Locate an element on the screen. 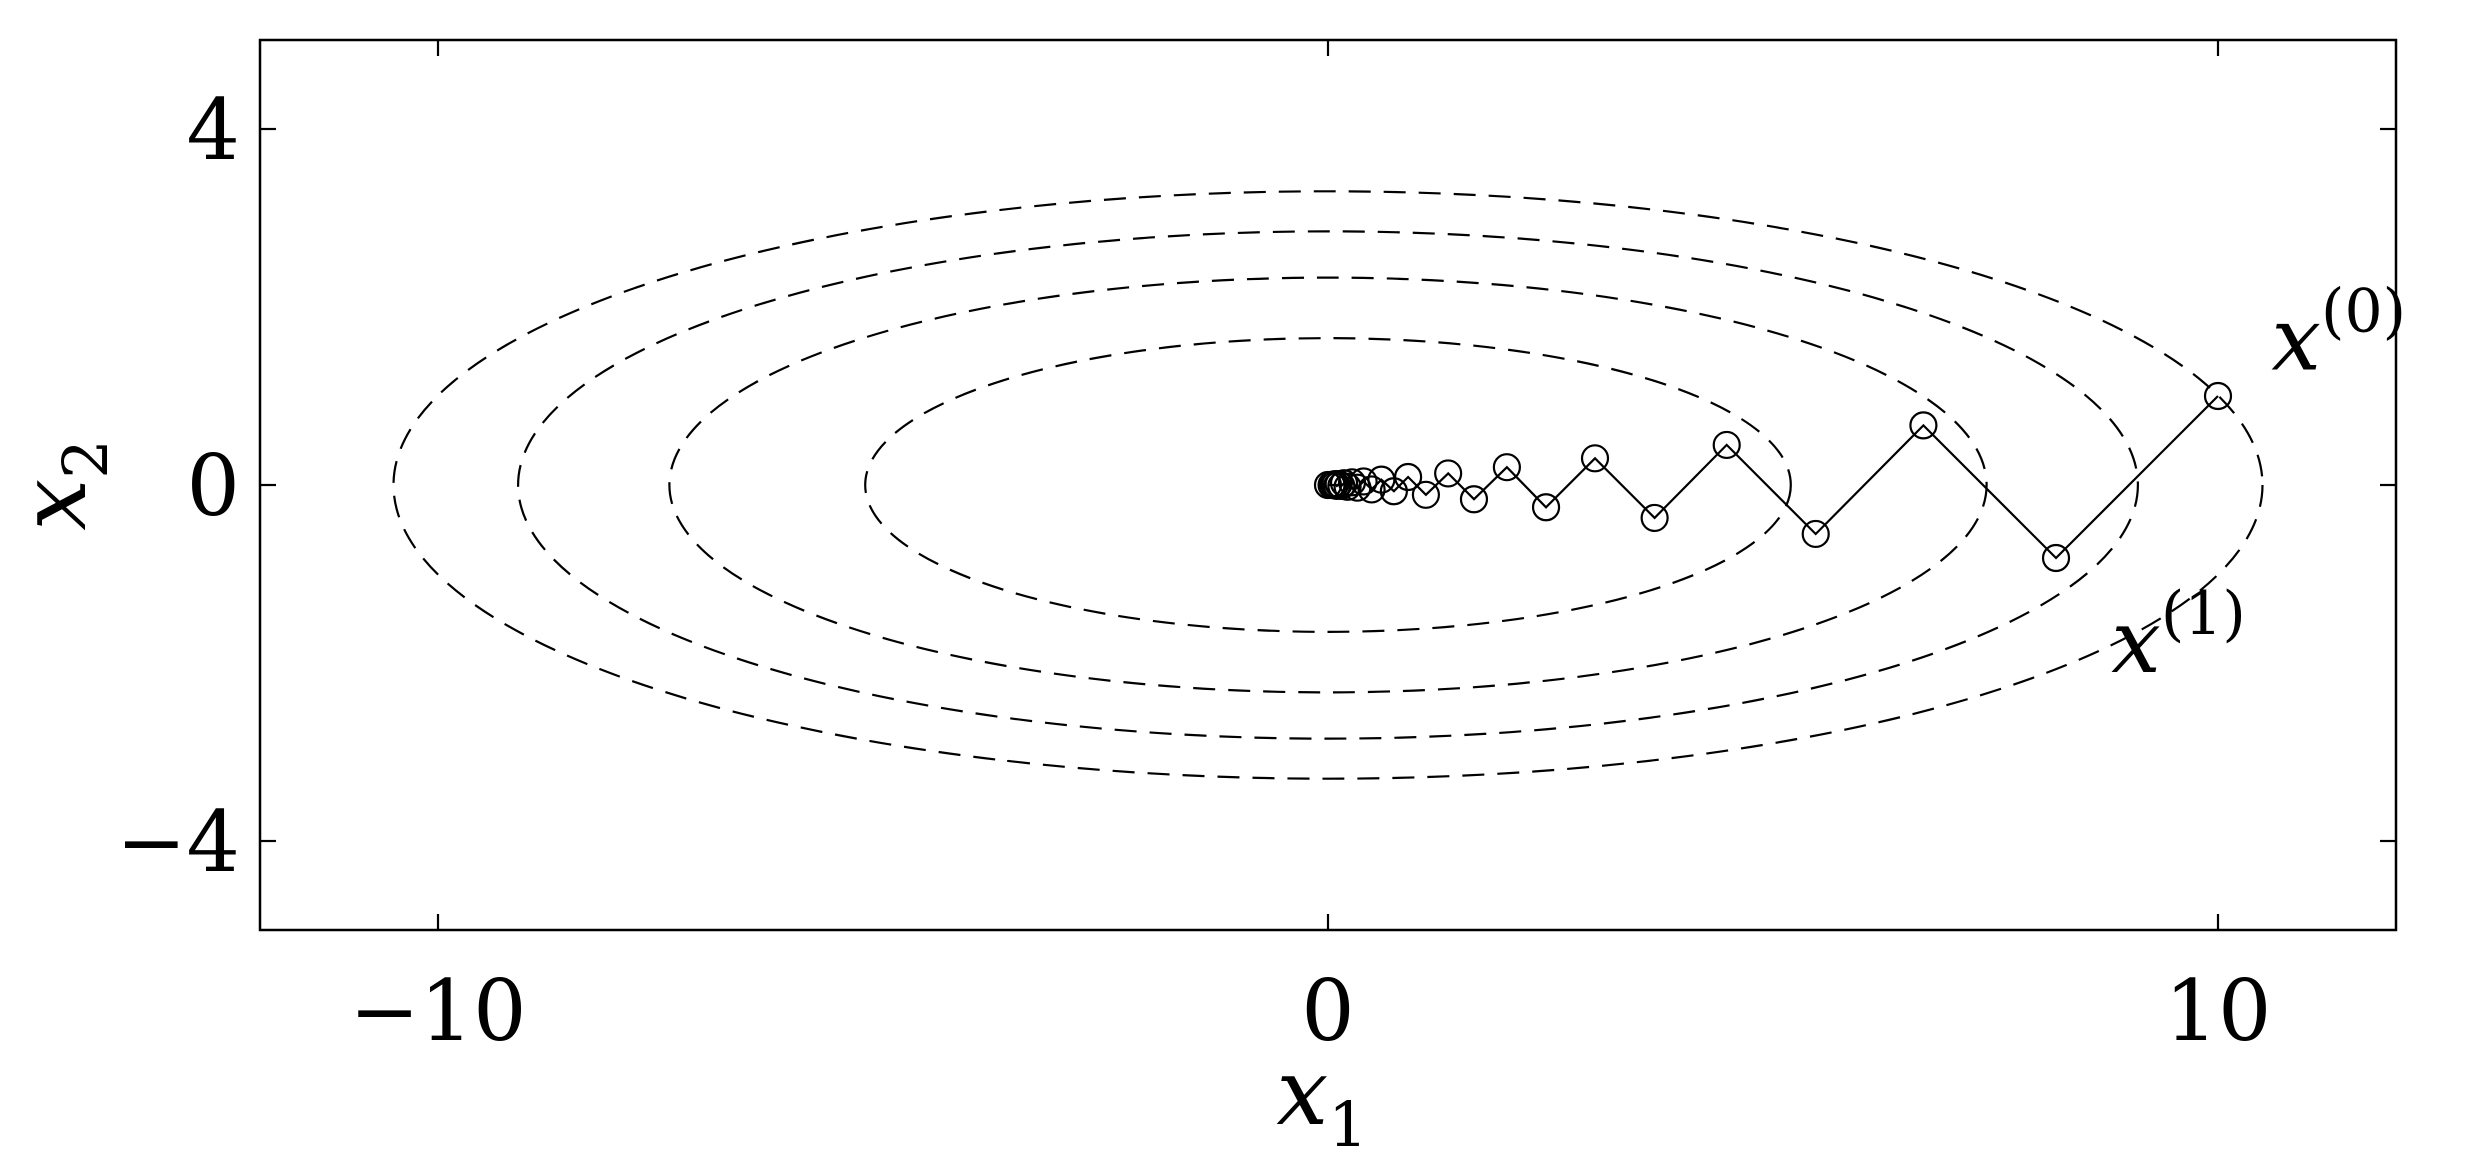 The image size is (2478, 1172). y-axis-label-base: x is located at coordinates (53, 505).